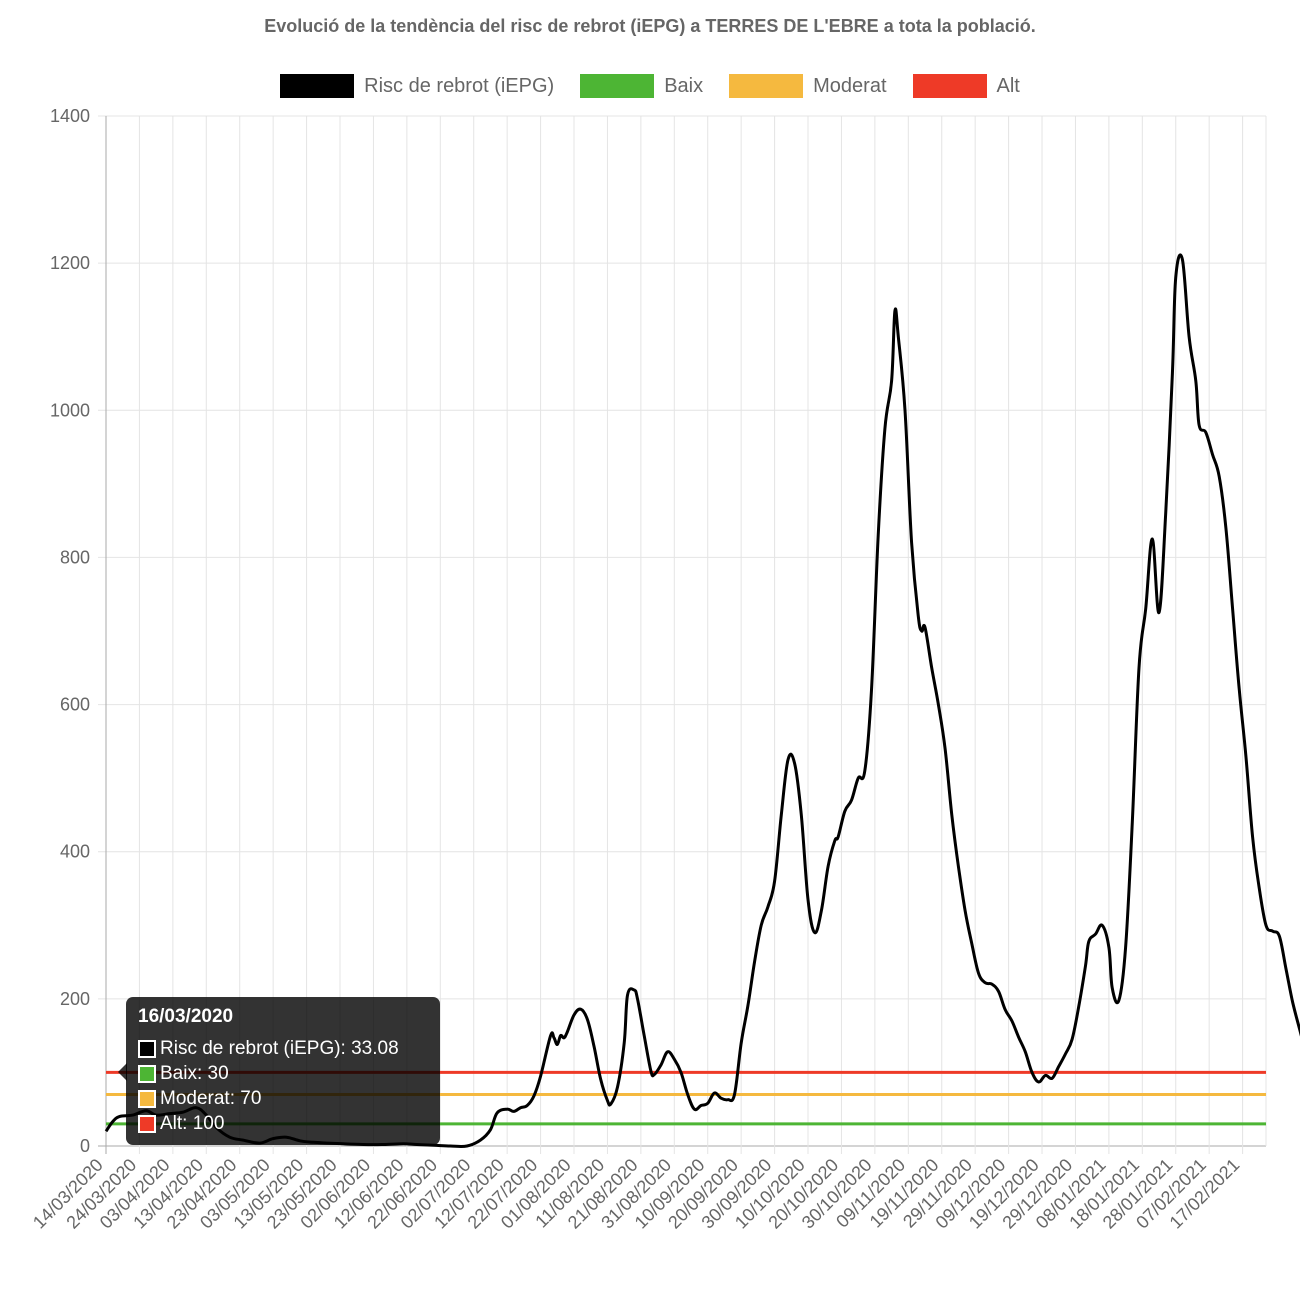  I want to click on tooltip-row-risc: Risc de rebrot (iEPG): 33.08, so click(283, 1048).